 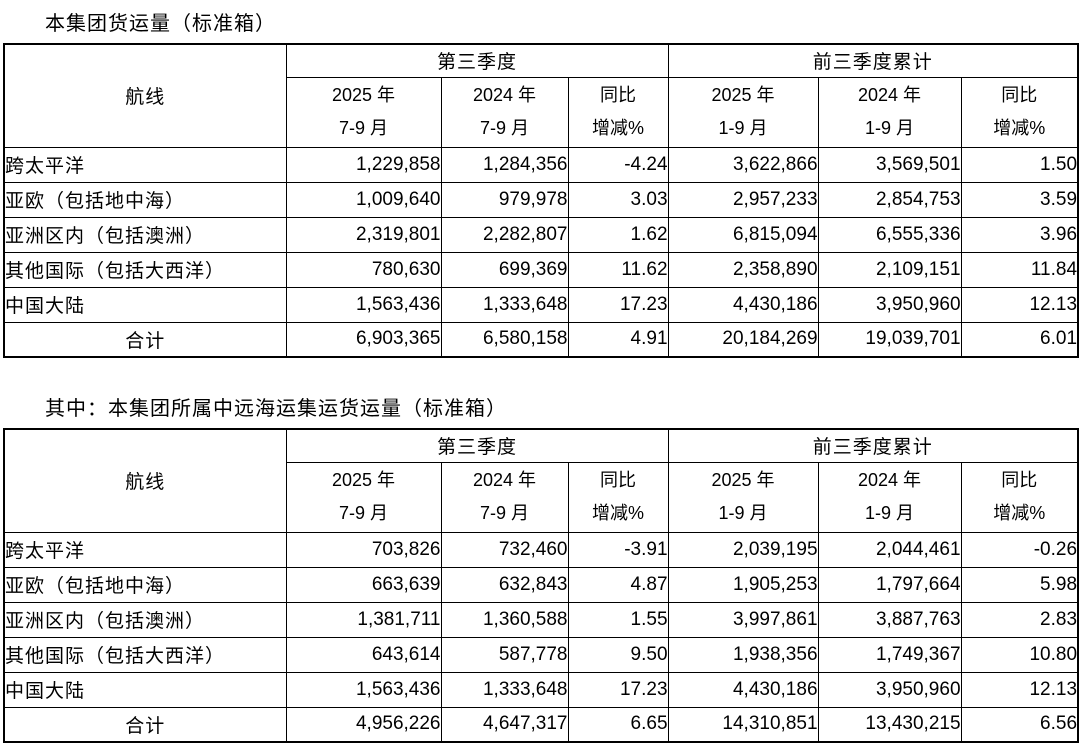 I want to click on q3-2024-cell: 632,843, so click(x=504, y=584).